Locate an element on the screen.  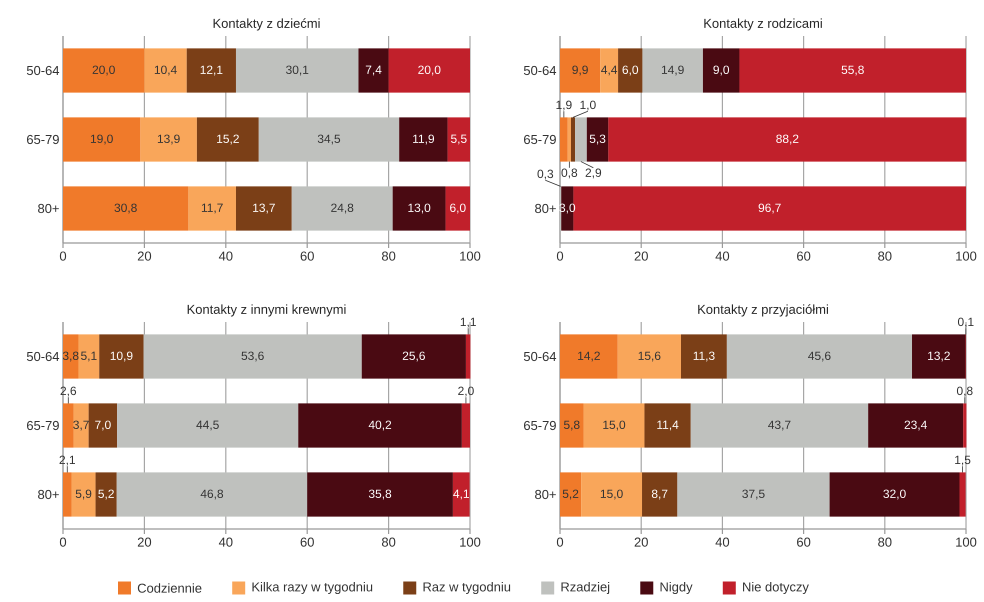
data-label: 3,8 is located at coordinates (70, 357).